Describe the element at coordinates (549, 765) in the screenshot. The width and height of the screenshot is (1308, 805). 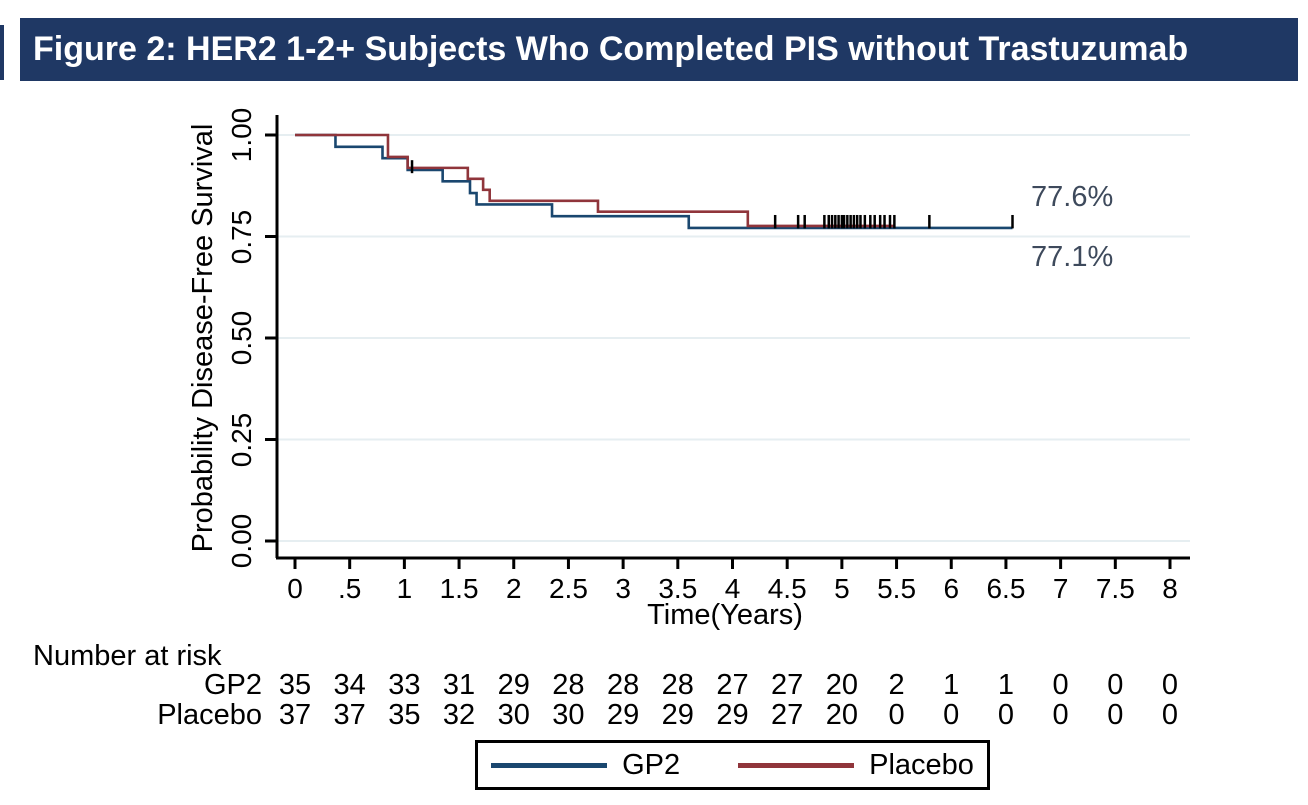
I see `legend-line-gp2` at that location.